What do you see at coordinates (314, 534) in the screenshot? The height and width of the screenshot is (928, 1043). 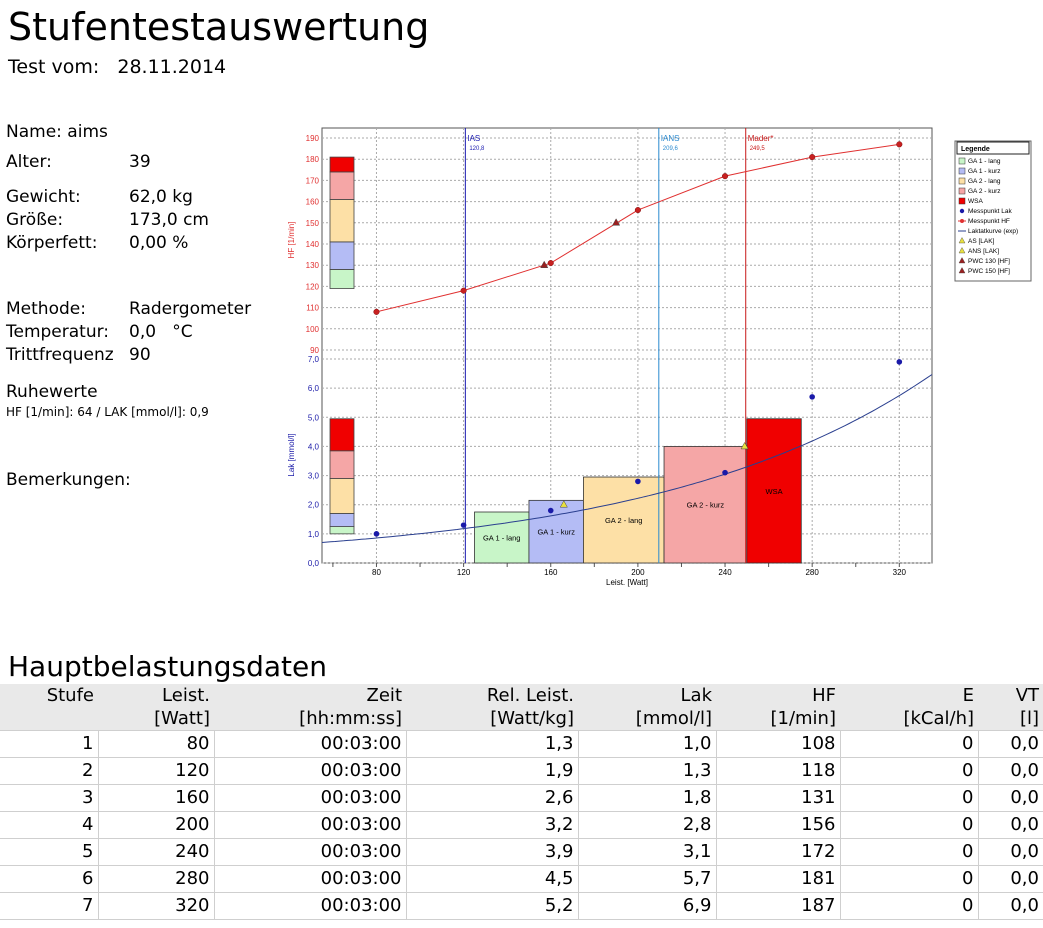 I see `lak-tick-label: 1,0` at bounding box center [314, 534].